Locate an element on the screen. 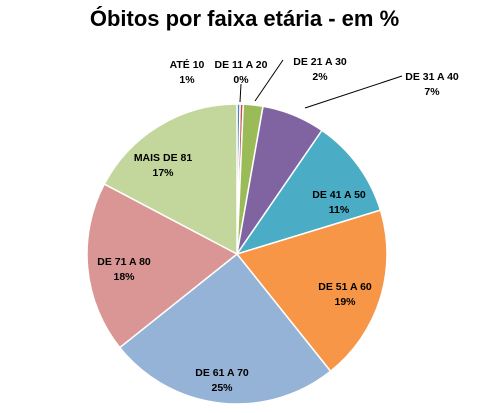 The height and width of the screenshot is (413, 489). category-label: DE 61 A 70 is located at coordinates (222, 373).